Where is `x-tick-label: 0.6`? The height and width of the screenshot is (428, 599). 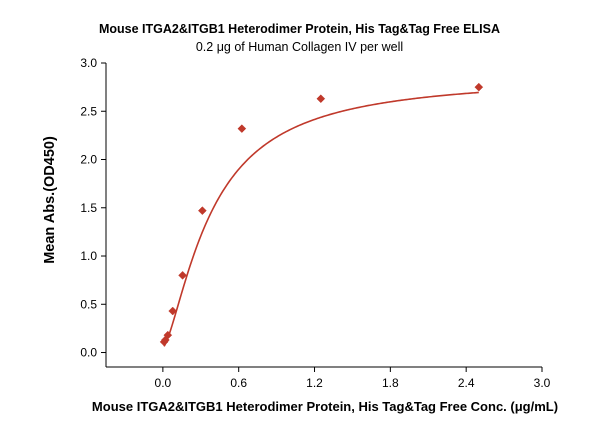
x-tick-label: 0.6 is located at coordinates (238, 383).